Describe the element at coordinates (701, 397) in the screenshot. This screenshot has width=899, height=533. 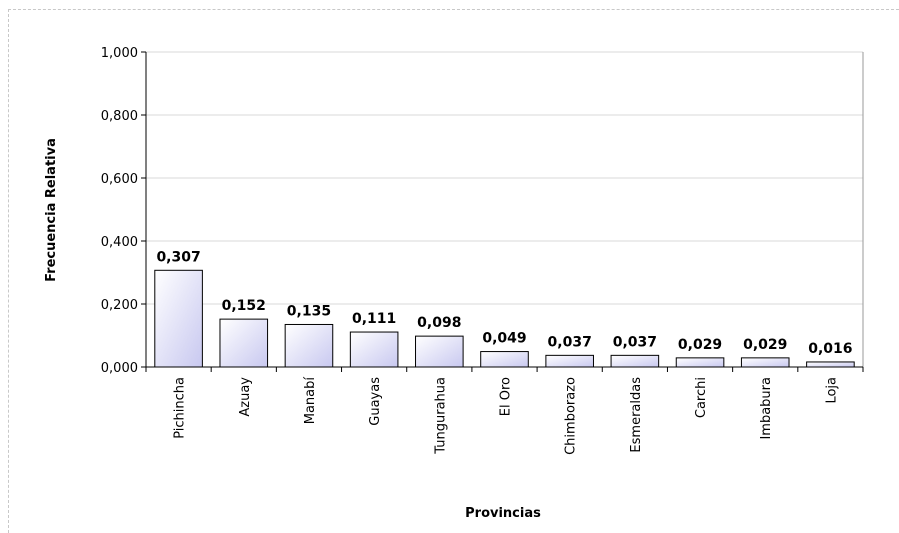
I see `x-tick-label: Carchi` at that location.